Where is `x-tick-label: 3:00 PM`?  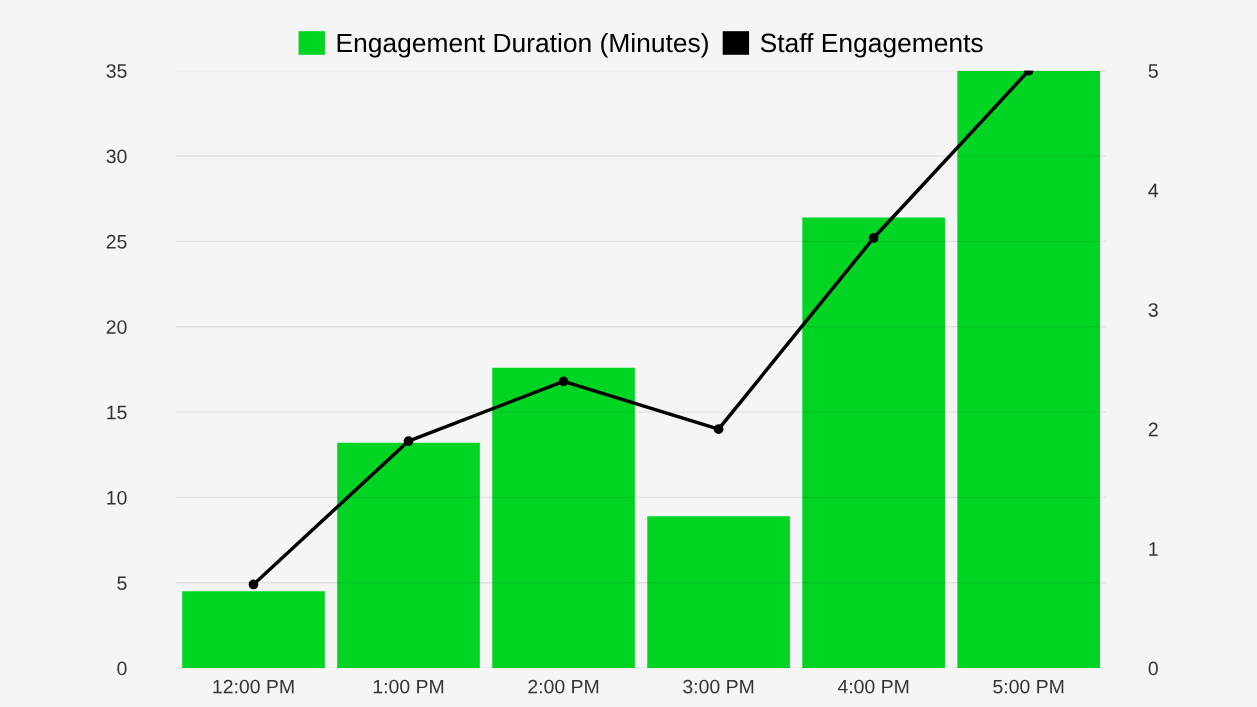 x-tick-label: 3:00 PM is located at coordinates (718, 686).